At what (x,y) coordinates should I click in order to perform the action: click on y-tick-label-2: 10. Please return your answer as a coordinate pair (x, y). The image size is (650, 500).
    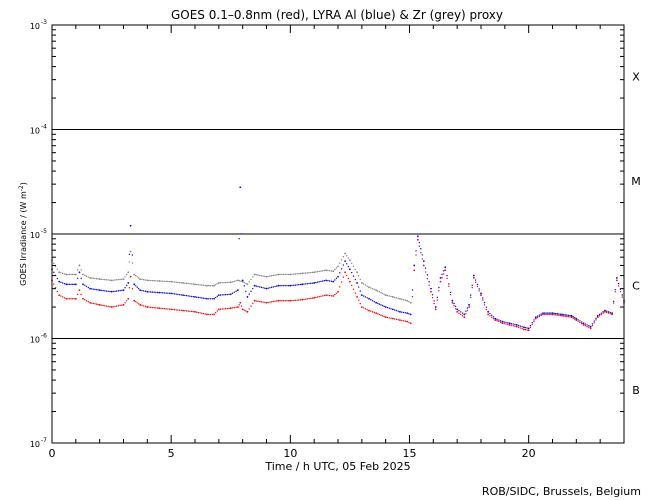
    Looking at the image, I should click on (35, 235).